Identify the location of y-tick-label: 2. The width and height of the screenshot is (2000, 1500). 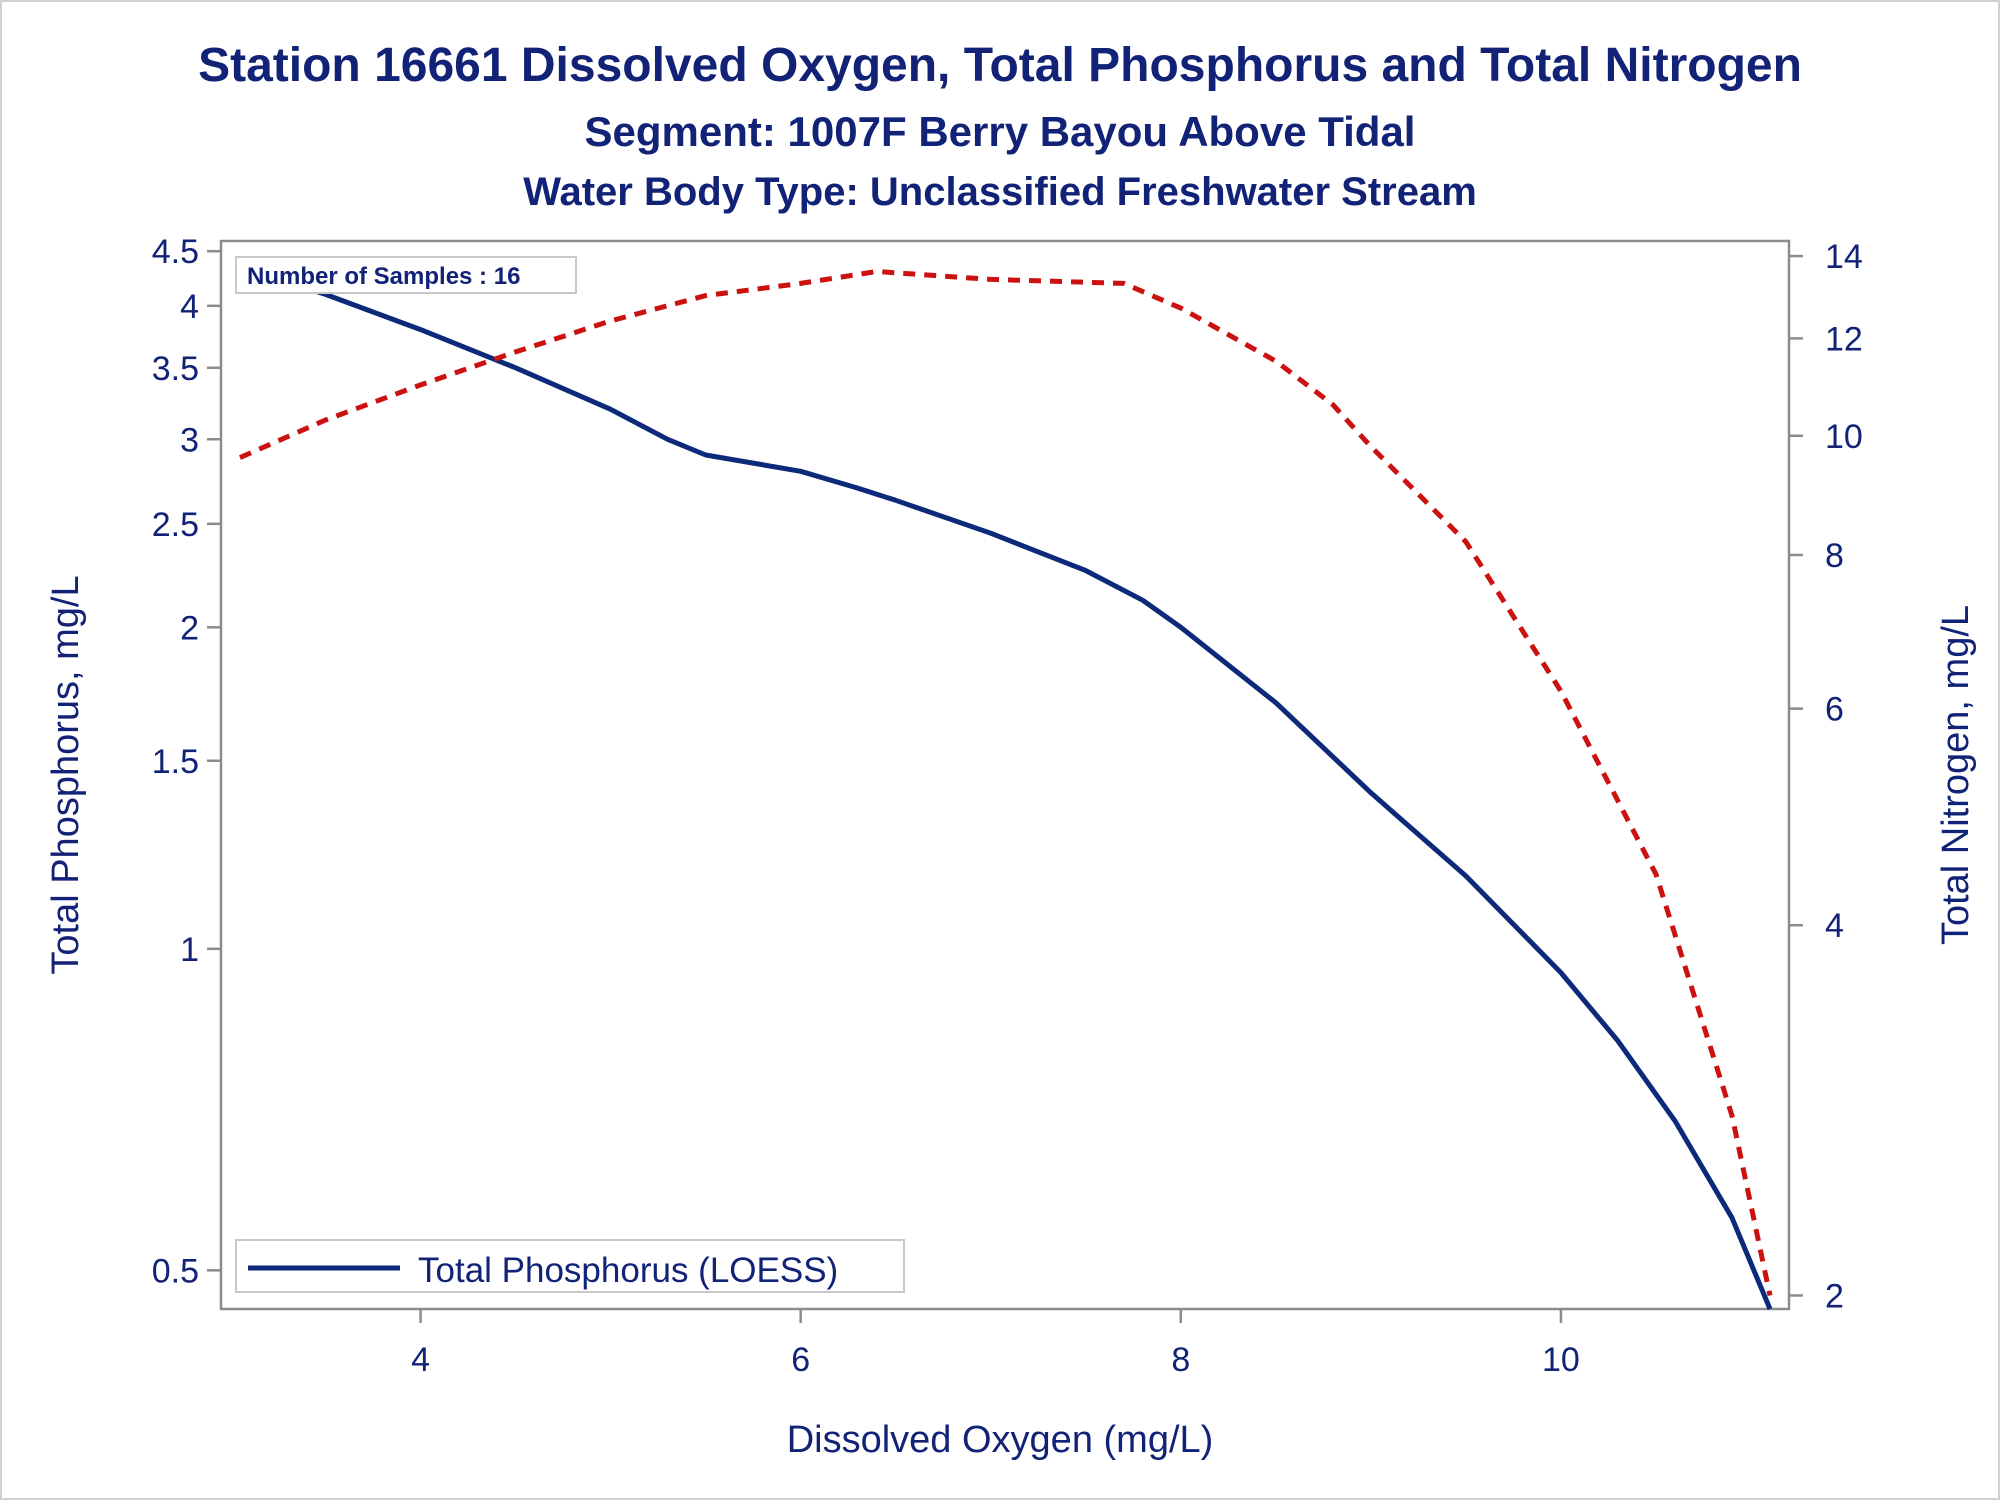
(189, 628).